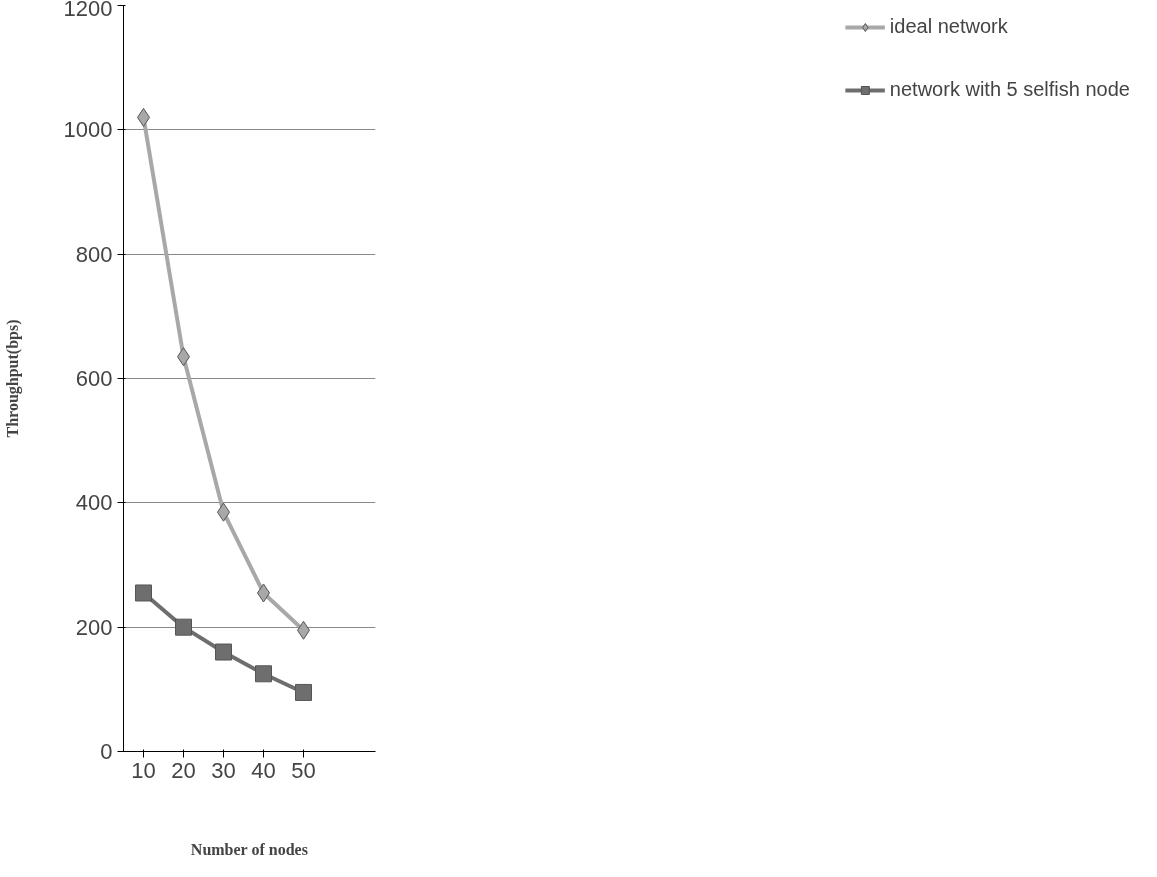 The width and height of the screenshot is (1157, 877). Describe the element at coordinates (94, 378) in the screenshot. I see `y-tick-label: 600` at that location.